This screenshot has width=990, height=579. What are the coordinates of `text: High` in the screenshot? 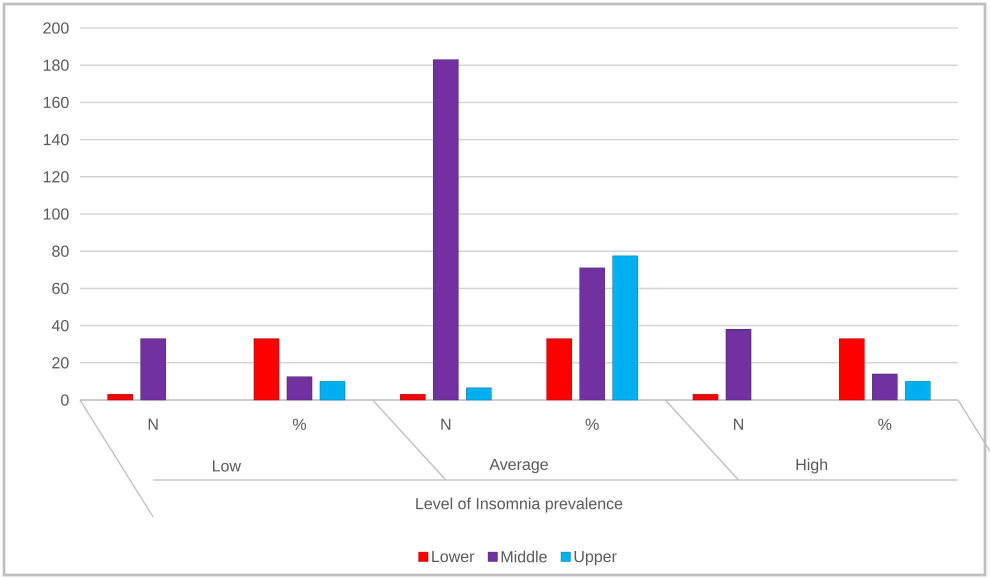 It's located at (812, 466).